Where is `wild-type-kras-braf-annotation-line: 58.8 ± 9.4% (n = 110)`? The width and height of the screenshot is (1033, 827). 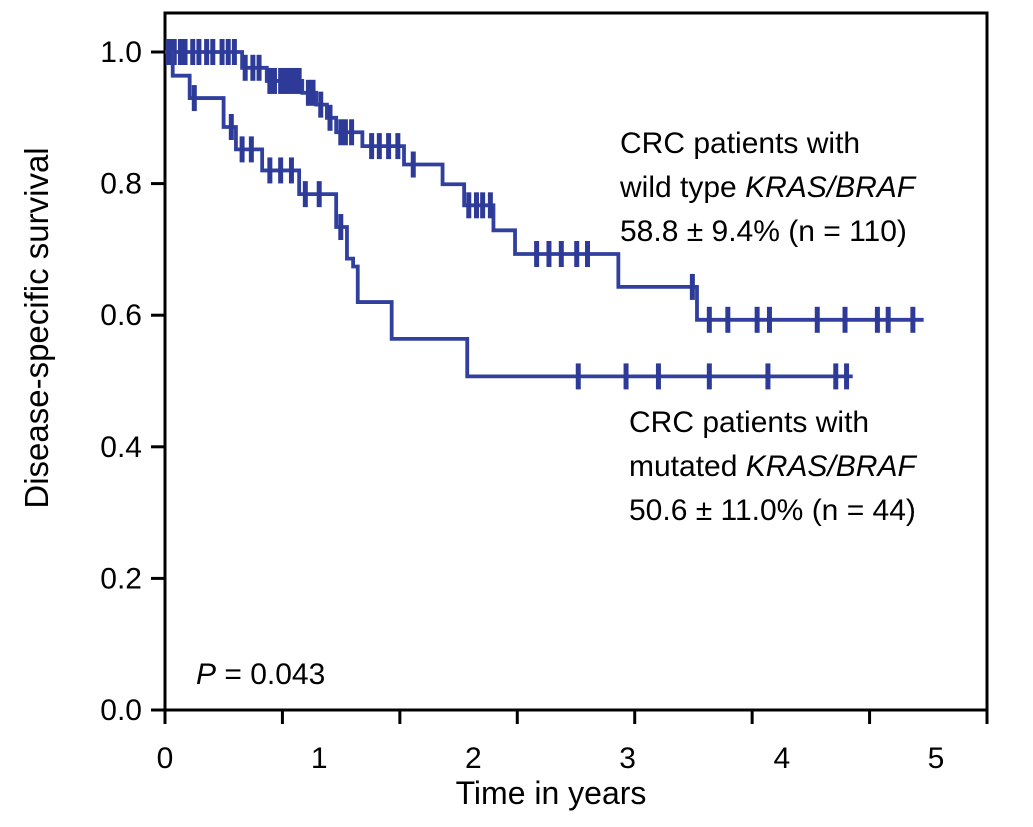
wild-type-kras-braf-annotation-line: 58.8 ± 9.4% (n = 110) is located at coordinates (763, 231).